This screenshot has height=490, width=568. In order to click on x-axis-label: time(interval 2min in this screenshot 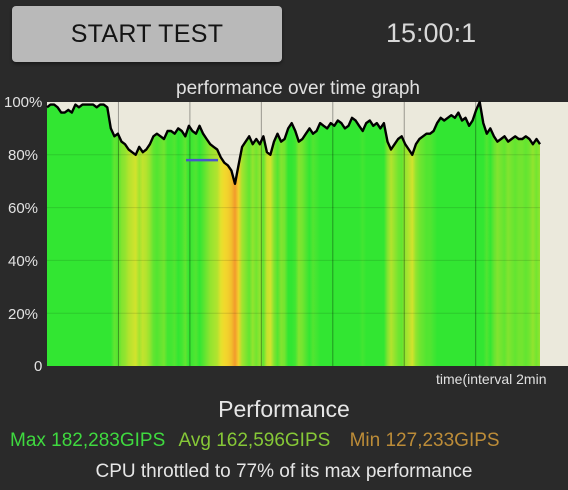, I will do `click(491, 379)`.